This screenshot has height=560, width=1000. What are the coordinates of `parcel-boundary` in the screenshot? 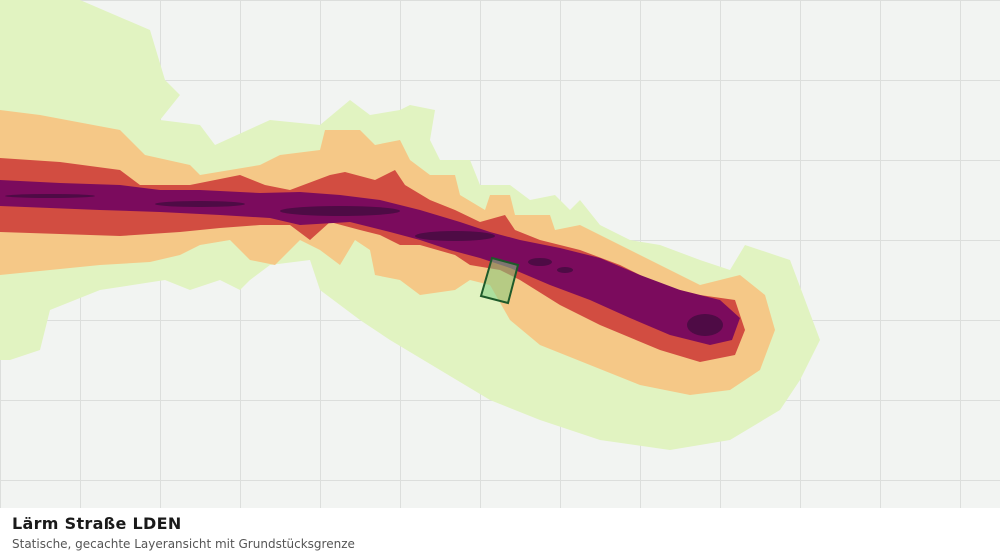 It's located at (499, 280).